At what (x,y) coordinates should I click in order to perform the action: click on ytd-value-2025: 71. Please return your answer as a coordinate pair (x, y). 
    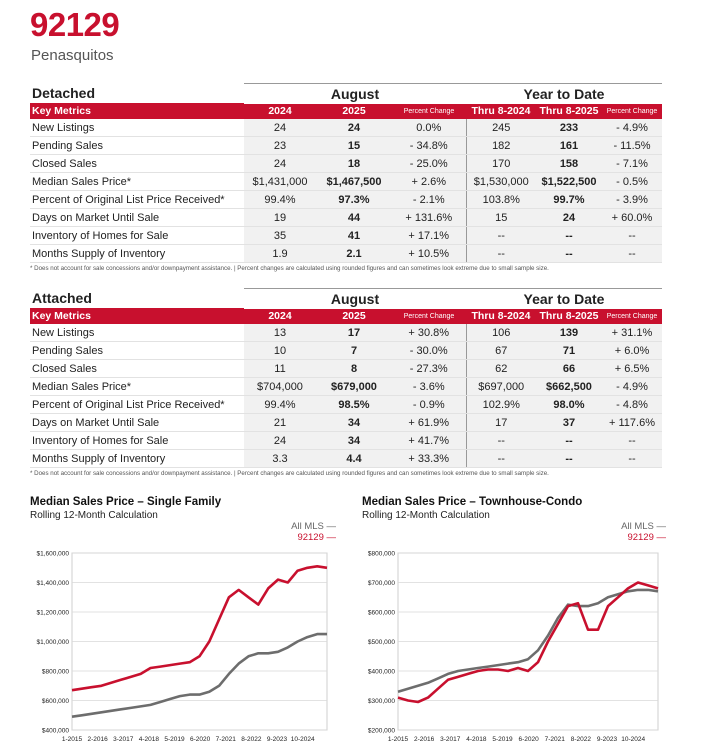
    Looking at the image, I should click on (569, 350).